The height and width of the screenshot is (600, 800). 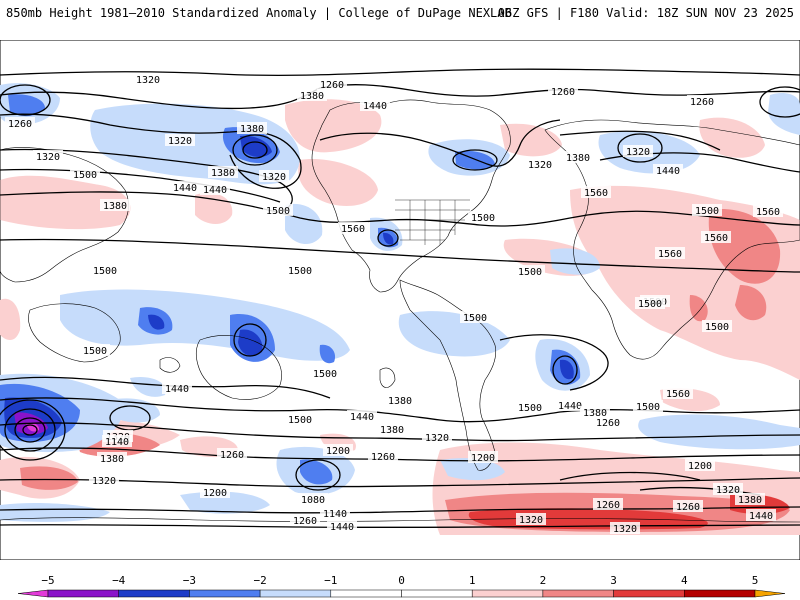 What do you see at coordinates (543, 580) in the screenshot?
I see `color-scale-tick-label: 2` at bounding box center [543, 580].